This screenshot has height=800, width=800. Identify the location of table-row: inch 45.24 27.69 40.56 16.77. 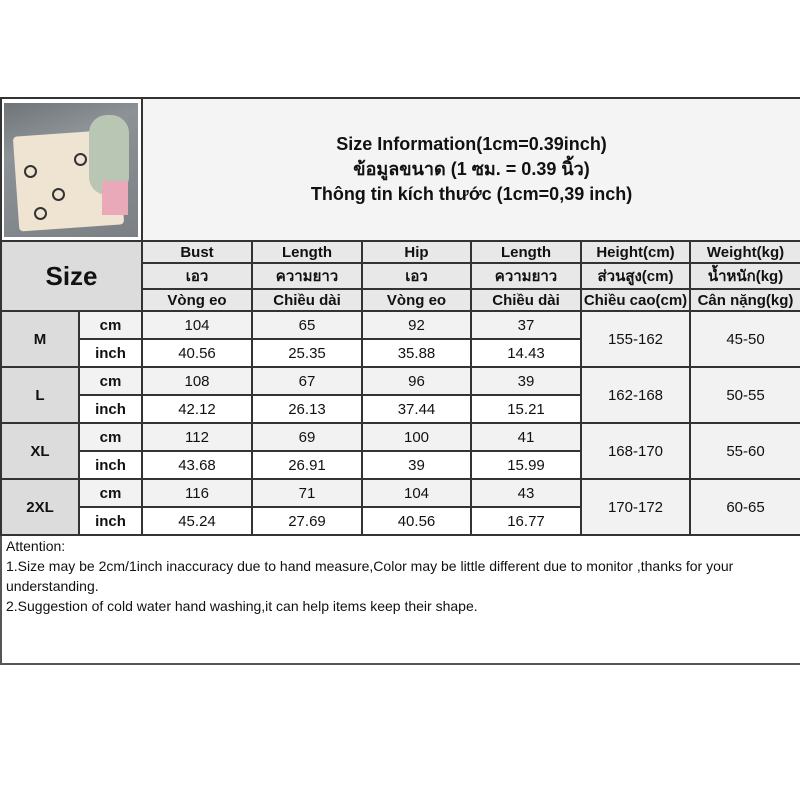
(400, 521).